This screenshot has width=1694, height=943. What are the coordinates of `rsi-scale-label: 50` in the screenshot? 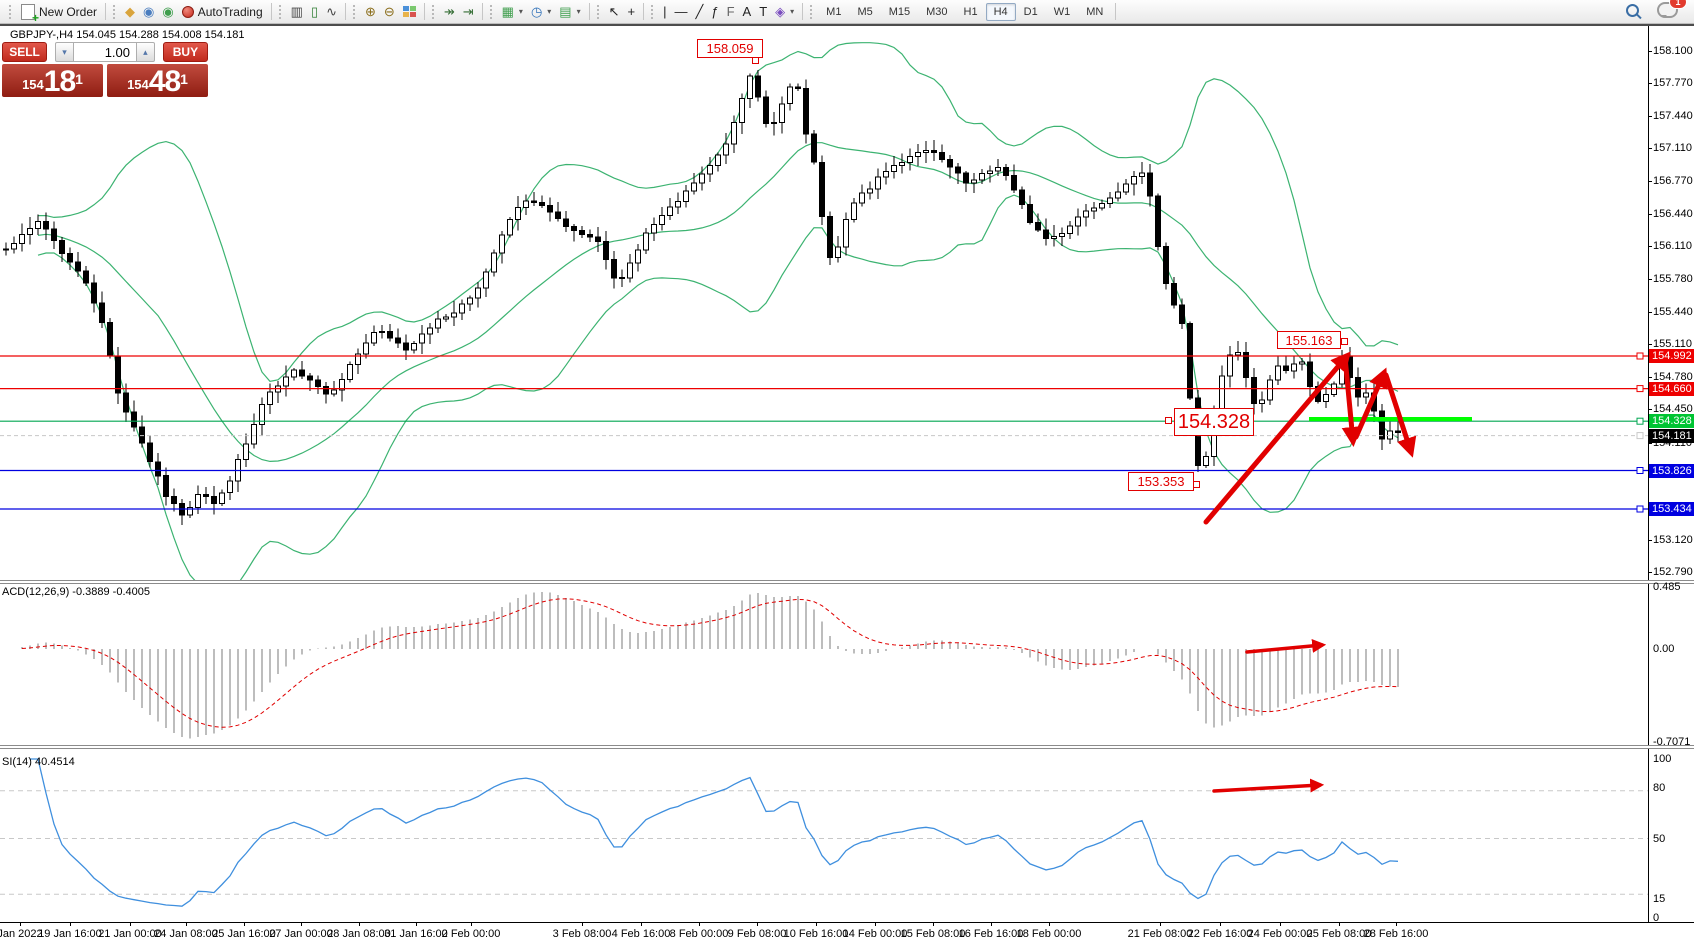 It's located at (1659, 839).